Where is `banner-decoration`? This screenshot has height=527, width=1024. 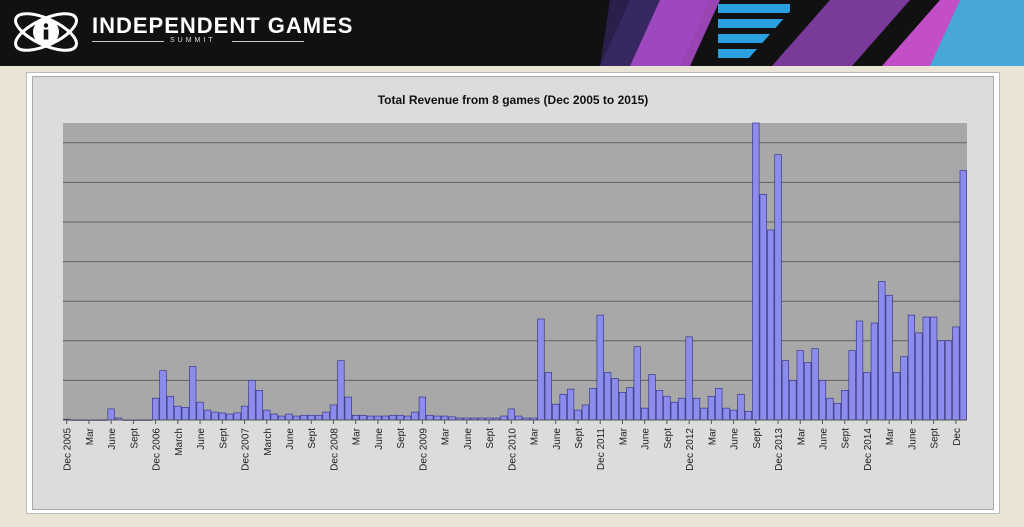 banner-decoration is located at coordinates (812, 33).